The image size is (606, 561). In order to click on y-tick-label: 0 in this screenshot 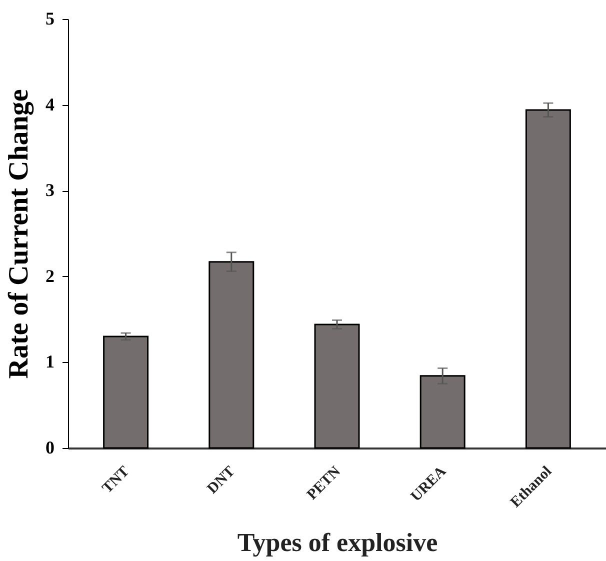, I will do `click(50, 448)`.